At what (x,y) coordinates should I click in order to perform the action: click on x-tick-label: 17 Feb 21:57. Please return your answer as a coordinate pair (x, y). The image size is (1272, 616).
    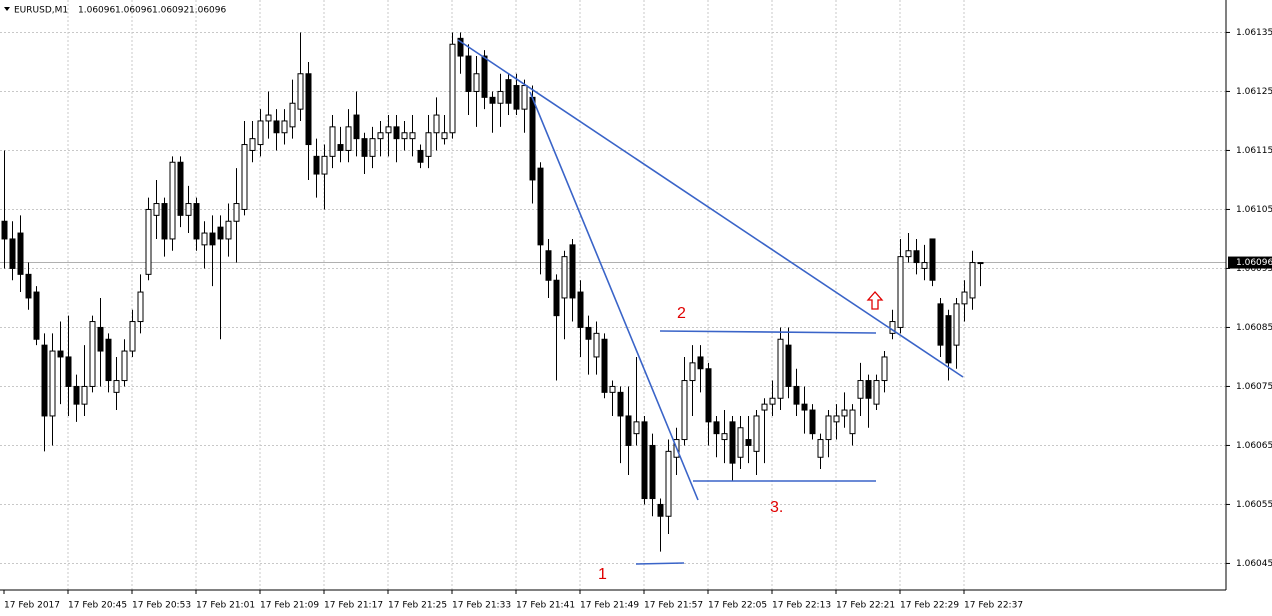
    Looking at the image, I should click on (673, 606).